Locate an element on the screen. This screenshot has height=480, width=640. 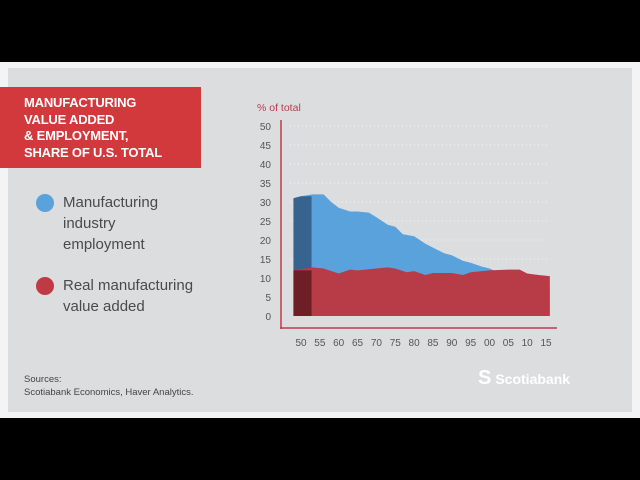
y-tick-label: 45 is located at coordinates (266, 146).